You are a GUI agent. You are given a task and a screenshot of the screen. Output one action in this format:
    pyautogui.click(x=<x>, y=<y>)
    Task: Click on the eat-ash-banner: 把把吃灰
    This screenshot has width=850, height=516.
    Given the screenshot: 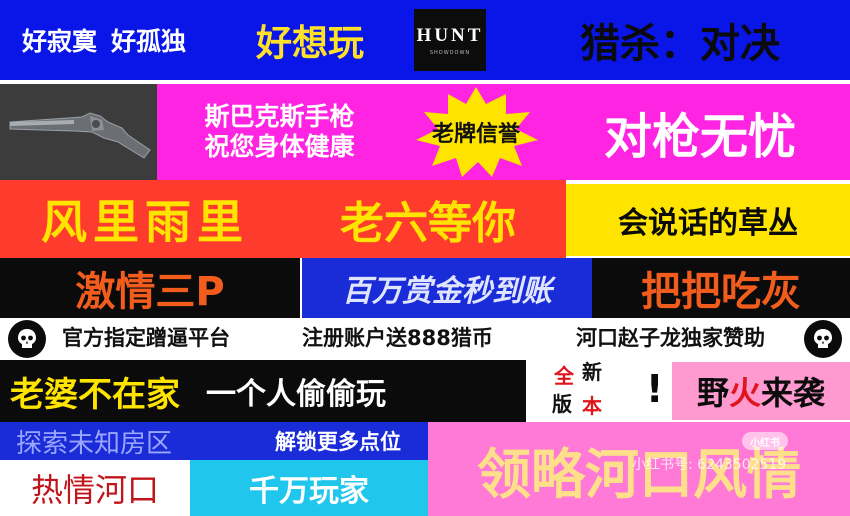 What is the action you would take?
    pyautogui.click(x=721, y=288)
    